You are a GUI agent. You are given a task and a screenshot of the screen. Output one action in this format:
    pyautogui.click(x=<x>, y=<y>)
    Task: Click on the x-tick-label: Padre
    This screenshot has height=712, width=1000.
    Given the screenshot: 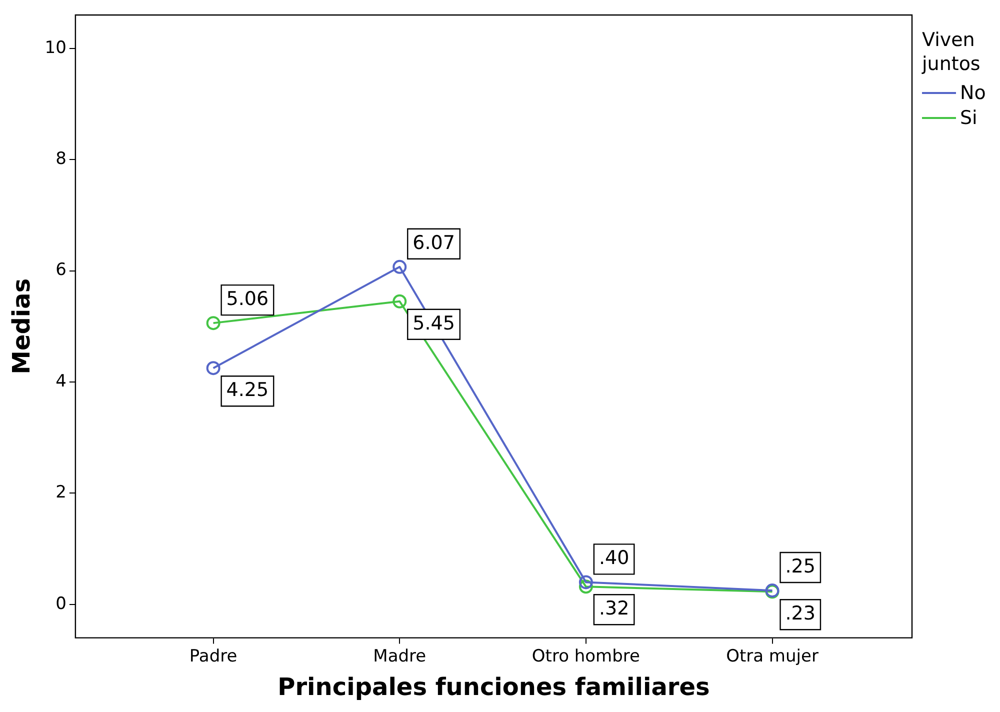 What is the action you would take?
    pyautogui.click(x=213, y=656)
    